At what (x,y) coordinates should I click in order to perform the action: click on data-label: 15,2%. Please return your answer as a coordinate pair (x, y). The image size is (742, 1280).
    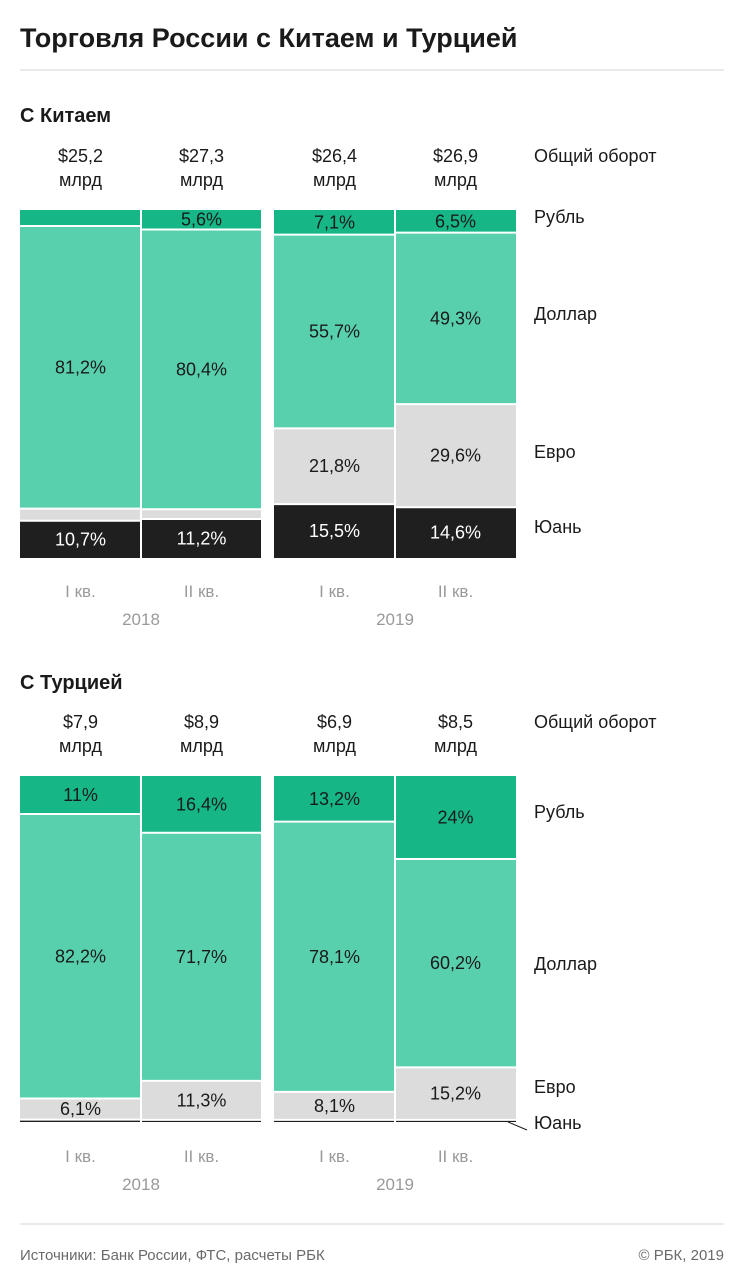
    Looking at the image, I should click on (455, 1094).